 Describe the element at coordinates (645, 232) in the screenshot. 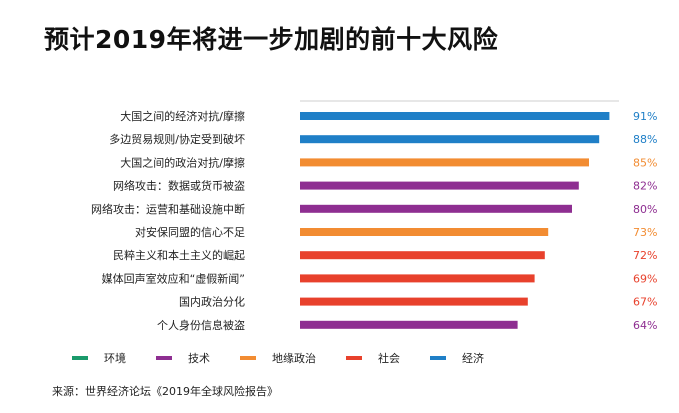

I see `value-label: 73%` at that location.